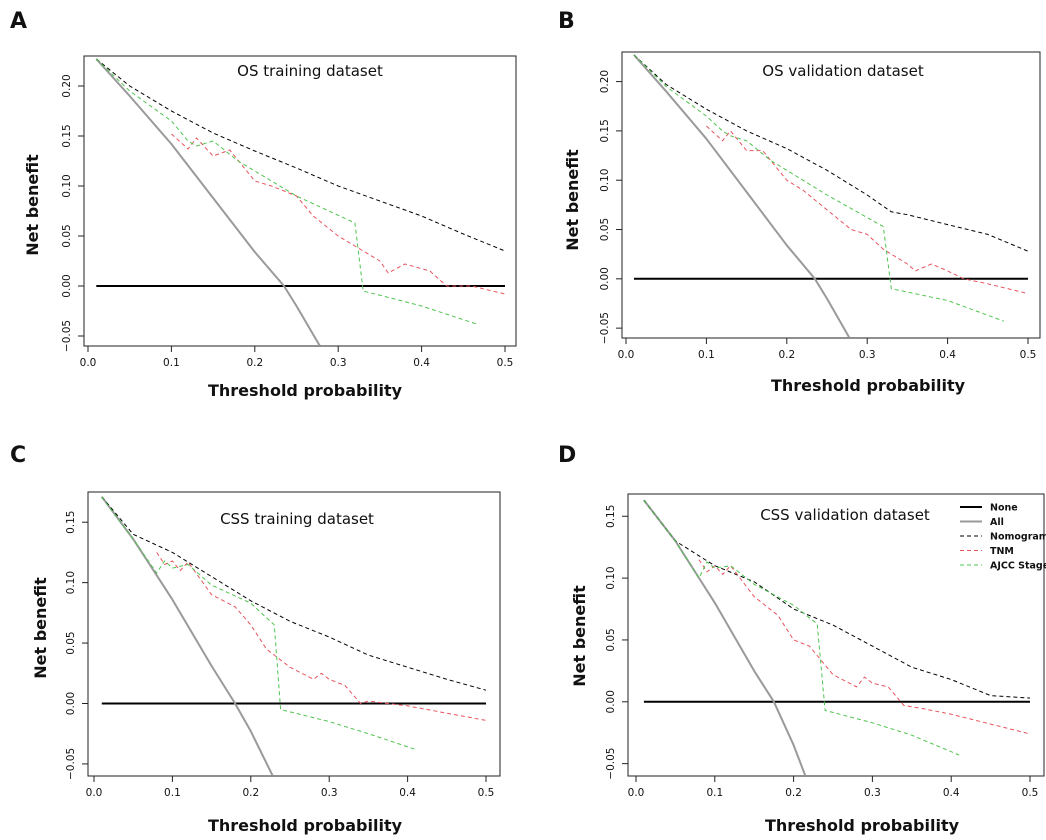 Image resolution: width=1046 pixels, height=840 pixels. I want to click on legend: None All Nomogram TNM AJCC Stage, so click(1003, 537).